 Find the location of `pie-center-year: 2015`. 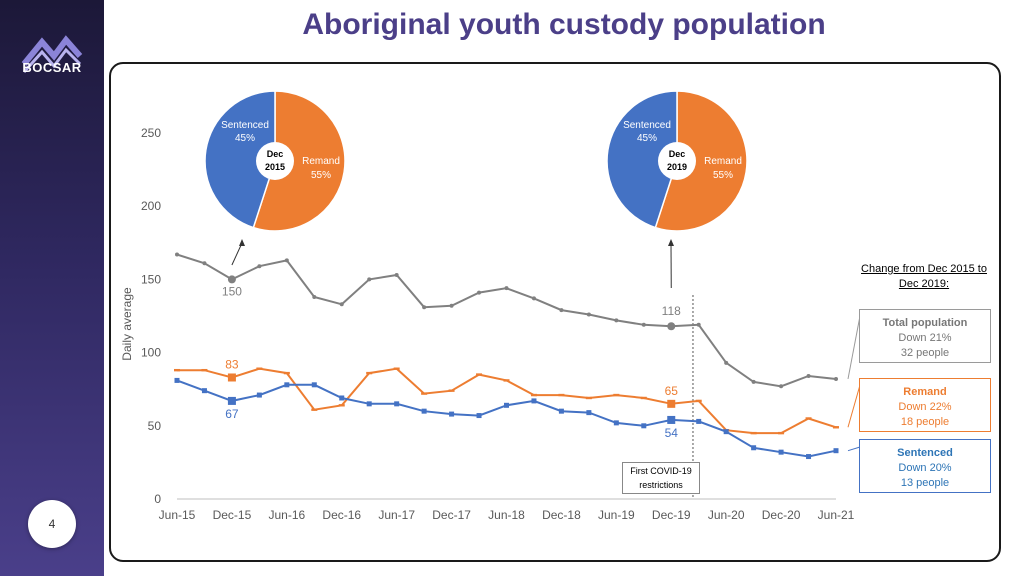

pie-center-year: 2015 is located at coordinates (275, 167).